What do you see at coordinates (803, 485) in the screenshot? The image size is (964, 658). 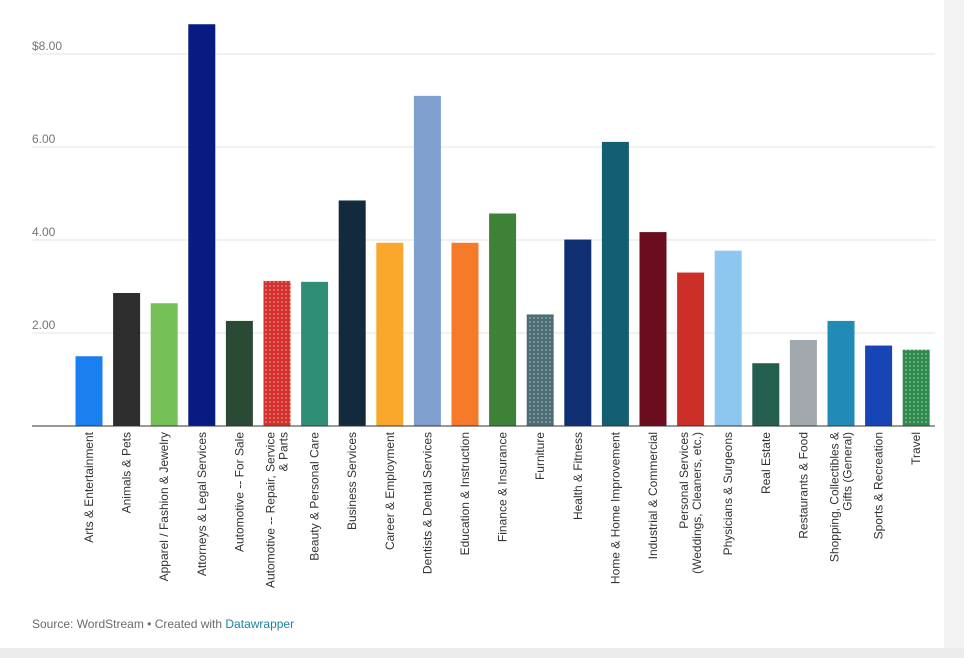 I see `x-tick-label-restaurants-food: Restaurants & Food` at bounding box center [803, 485].